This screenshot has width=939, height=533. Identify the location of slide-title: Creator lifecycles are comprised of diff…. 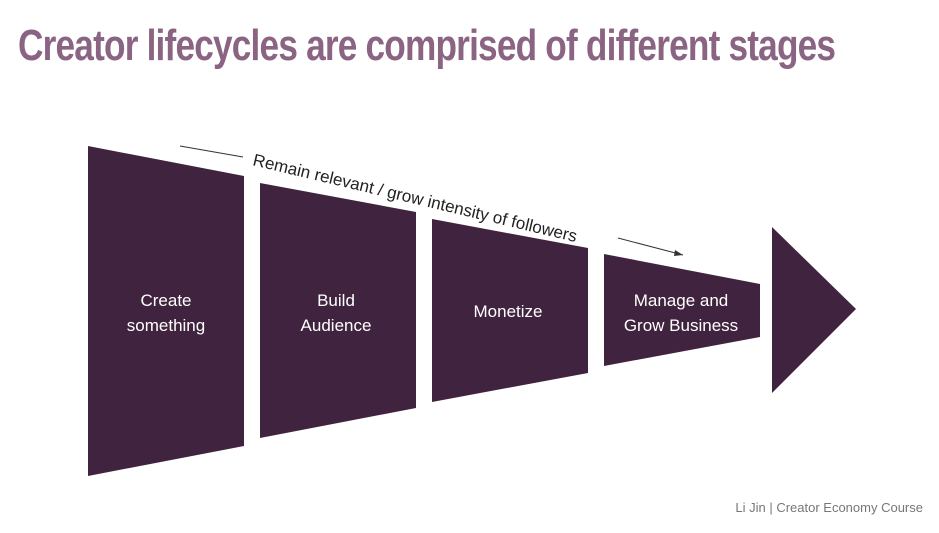
(427, 45).